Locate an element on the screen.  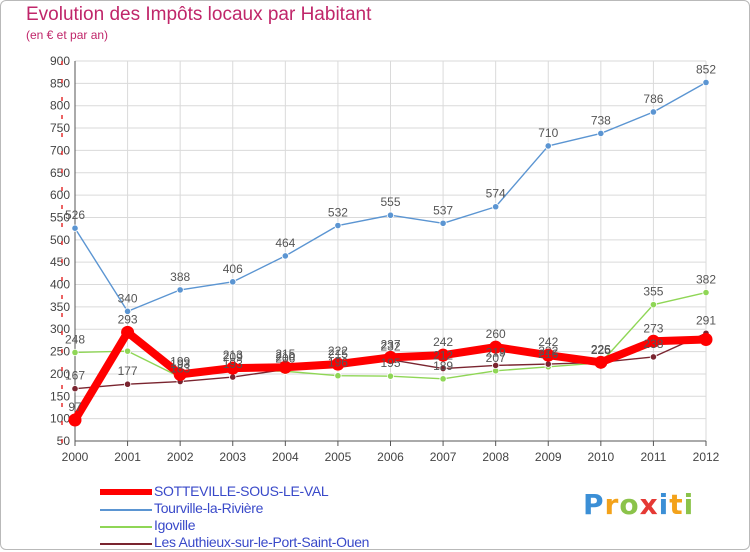
legend-label-tourville: Tourville-la-Rivière is located at coordinates (209, 508).